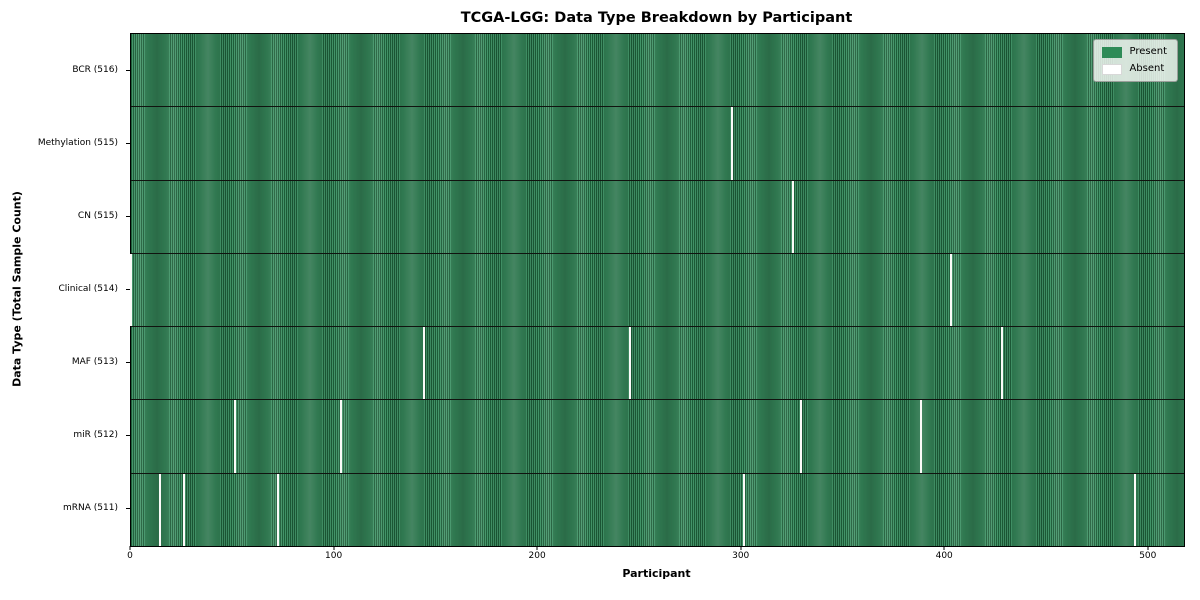  I want to click on x-tick-label: 400, so click(944, 556).